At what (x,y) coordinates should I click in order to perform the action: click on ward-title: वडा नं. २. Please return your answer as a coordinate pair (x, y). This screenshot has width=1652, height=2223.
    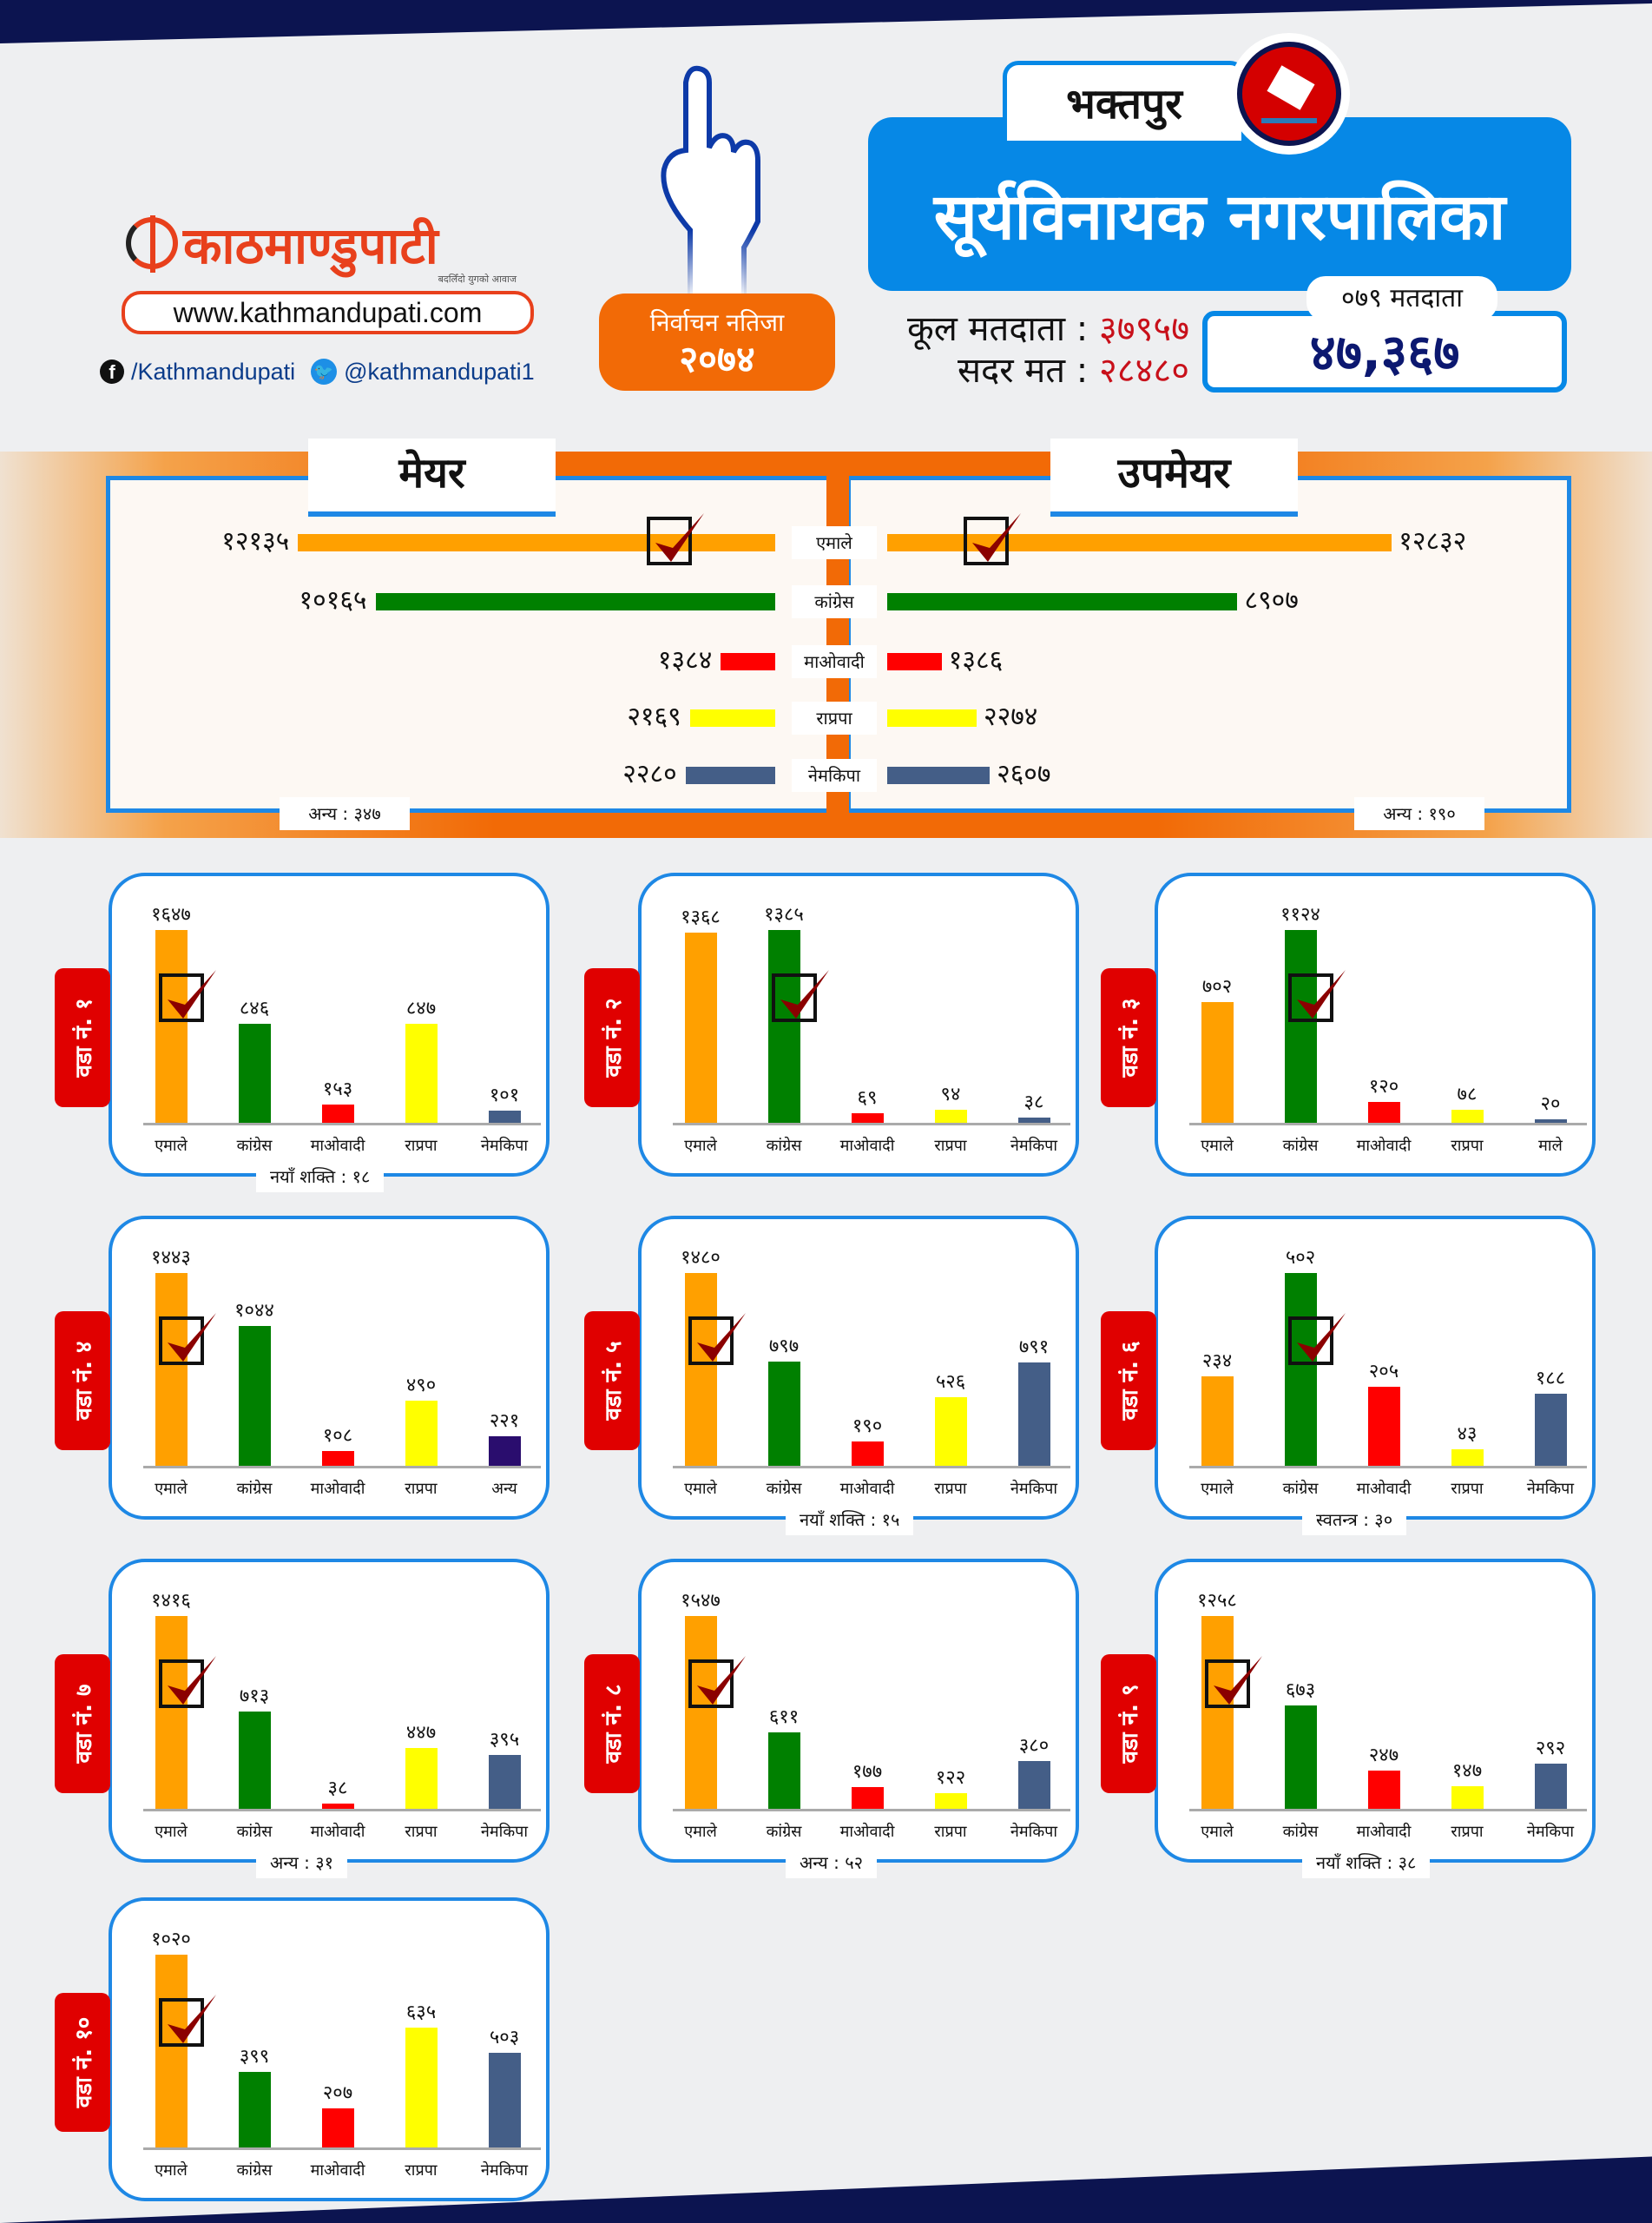
    Looking at the image, I should click on (614, 1038).